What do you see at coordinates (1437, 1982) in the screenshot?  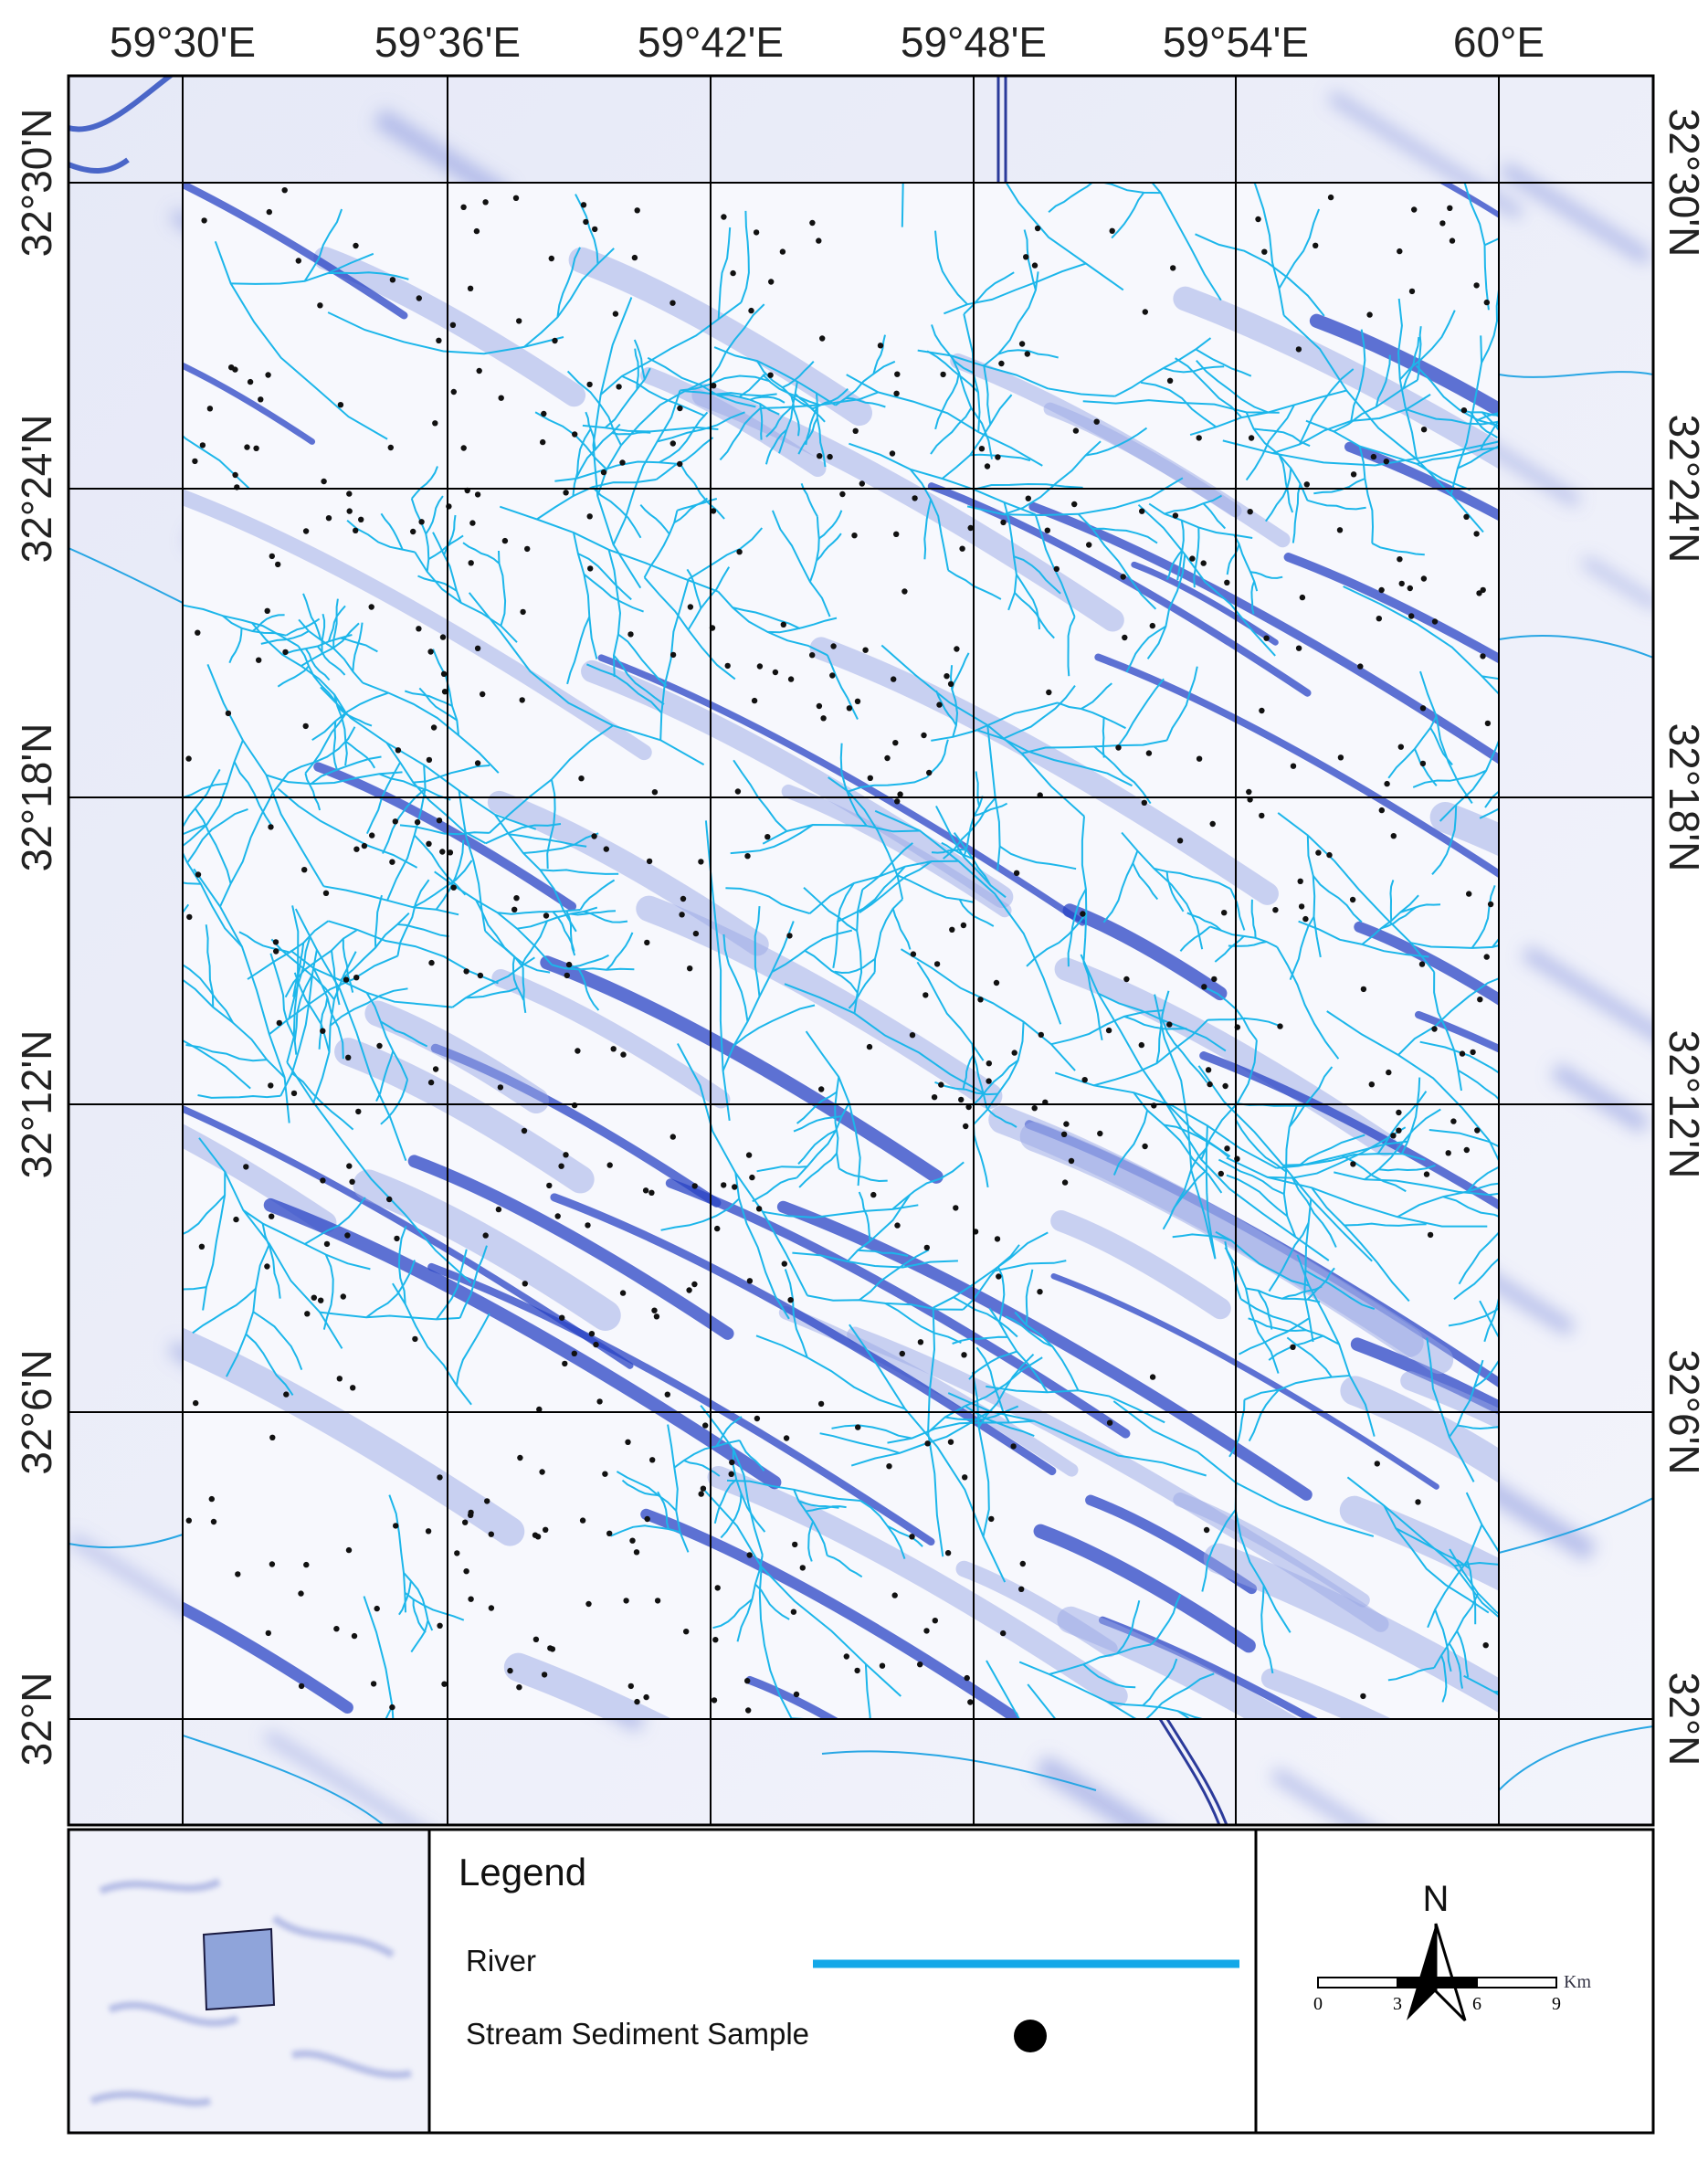 I see `scale-segment` at bounding box center [1437, 1982].